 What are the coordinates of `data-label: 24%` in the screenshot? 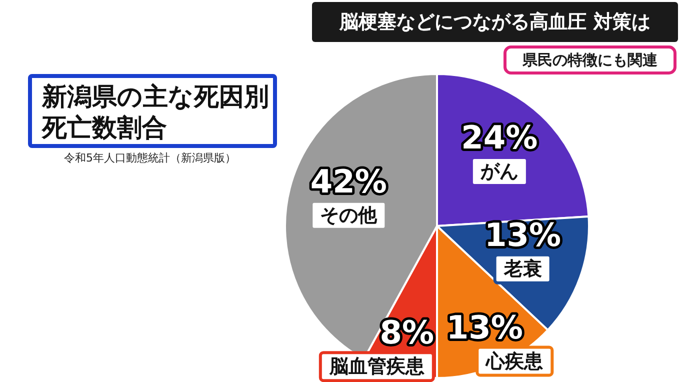 It's located at (499, 137).